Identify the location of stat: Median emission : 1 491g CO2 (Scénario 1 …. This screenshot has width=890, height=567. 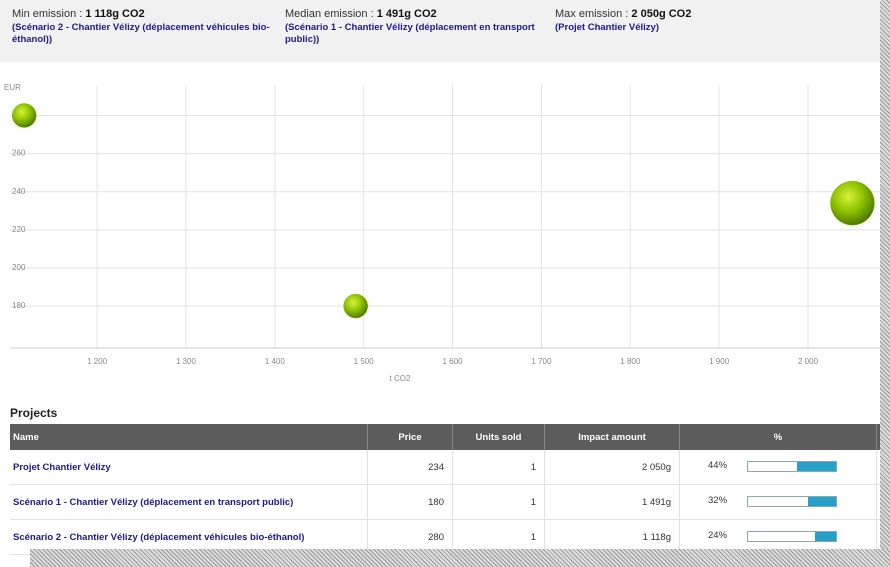
(421, 27).